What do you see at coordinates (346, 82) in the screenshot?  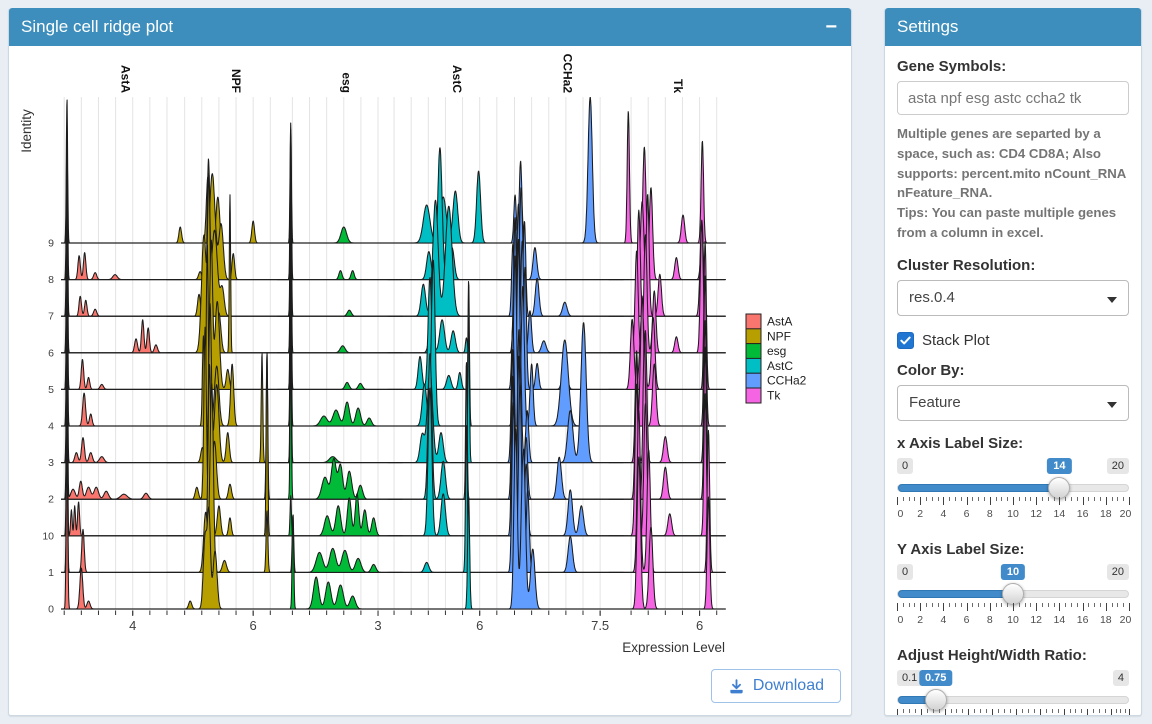 I see `gene-column-label: esg` at bounding box center [346, 82].